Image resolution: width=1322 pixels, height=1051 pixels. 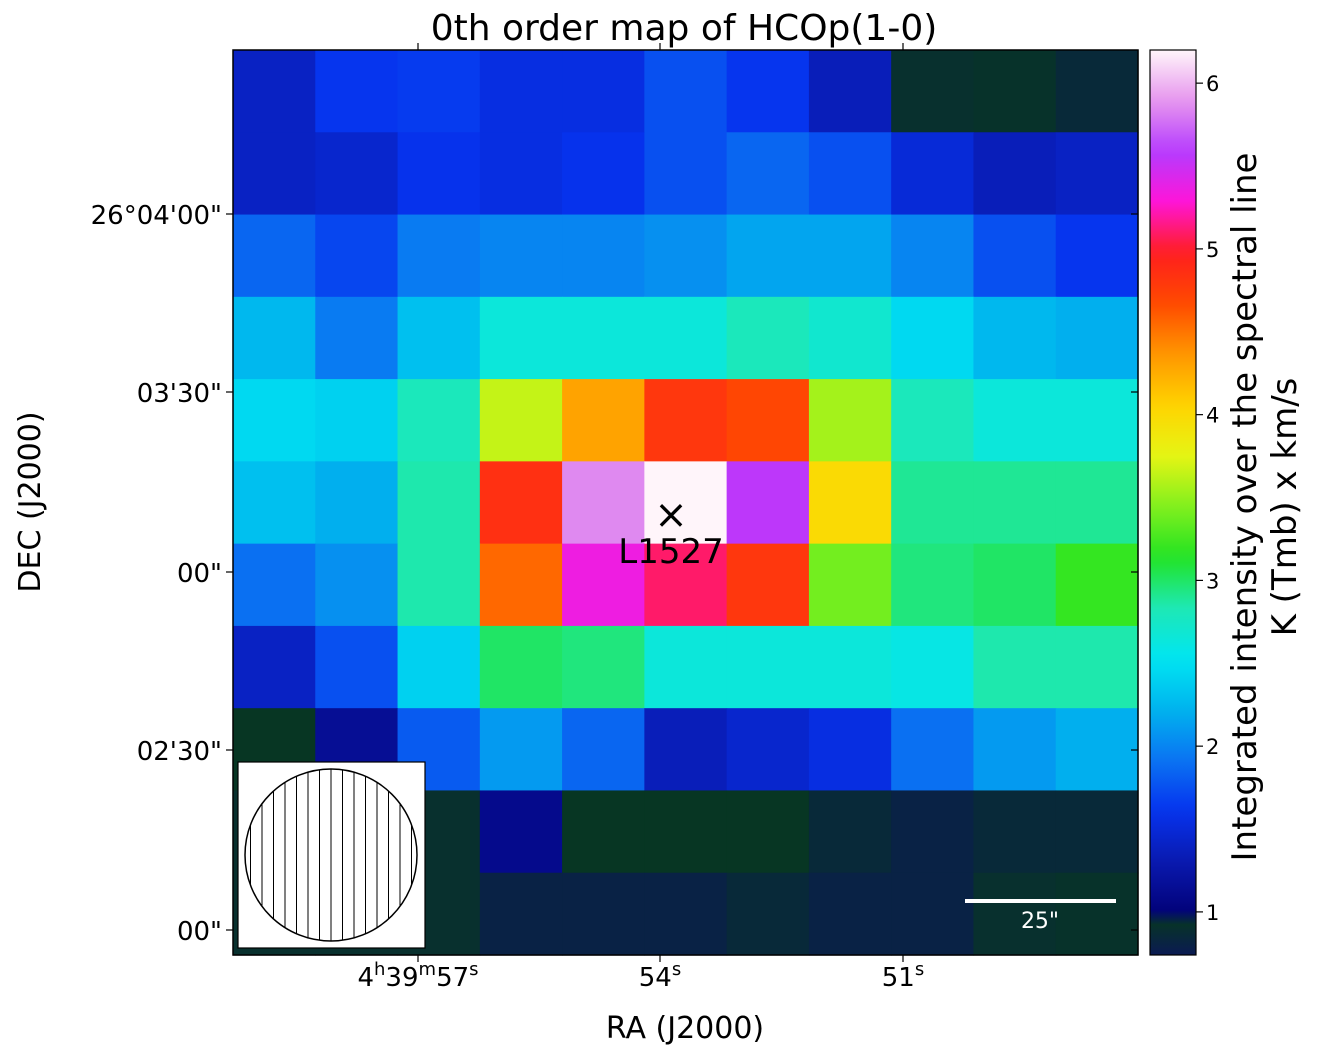 What do you see at coordinates (1285, 507) in the screenshot?
I see `colorbar-label-line2: K (Tmb) x km/s` at bounding box center [1285, 507].